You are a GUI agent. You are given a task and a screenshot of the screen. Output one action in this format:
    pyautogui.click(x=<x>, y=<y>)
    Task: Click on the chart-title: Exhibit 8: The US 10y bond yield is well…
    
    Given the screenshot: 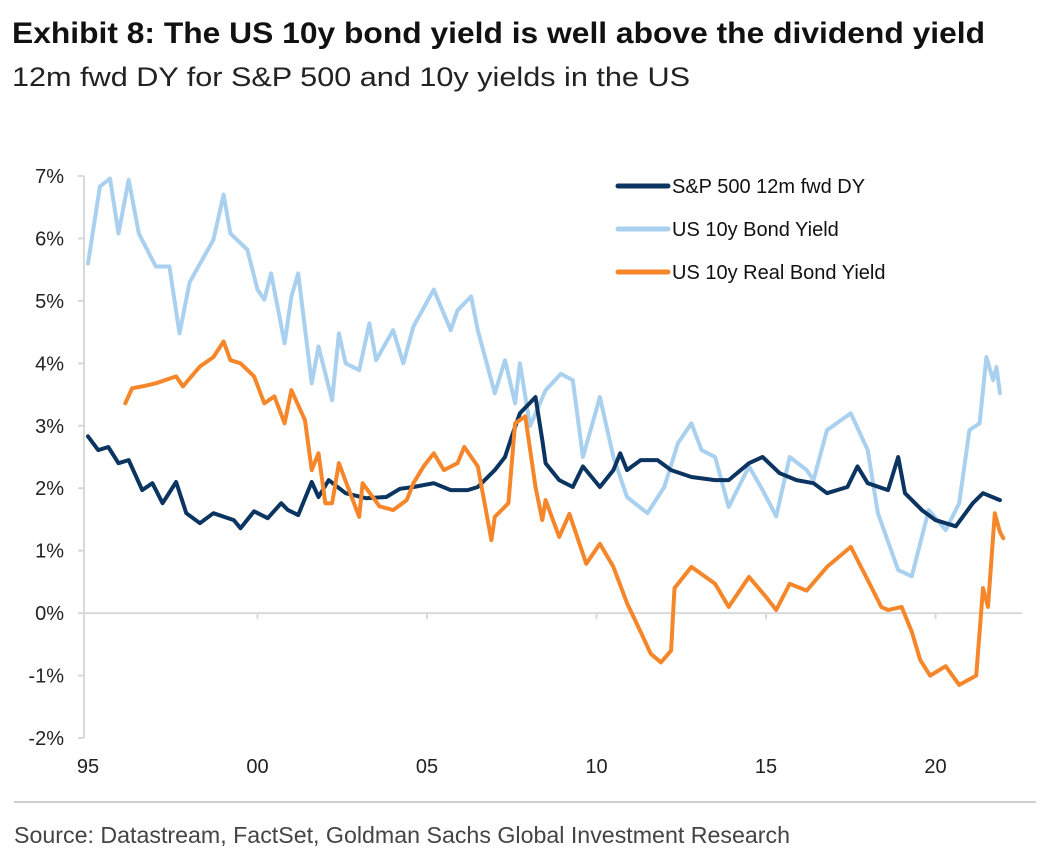 What is the action you would take?
    pyautogui.click(x=498, y=33)
    